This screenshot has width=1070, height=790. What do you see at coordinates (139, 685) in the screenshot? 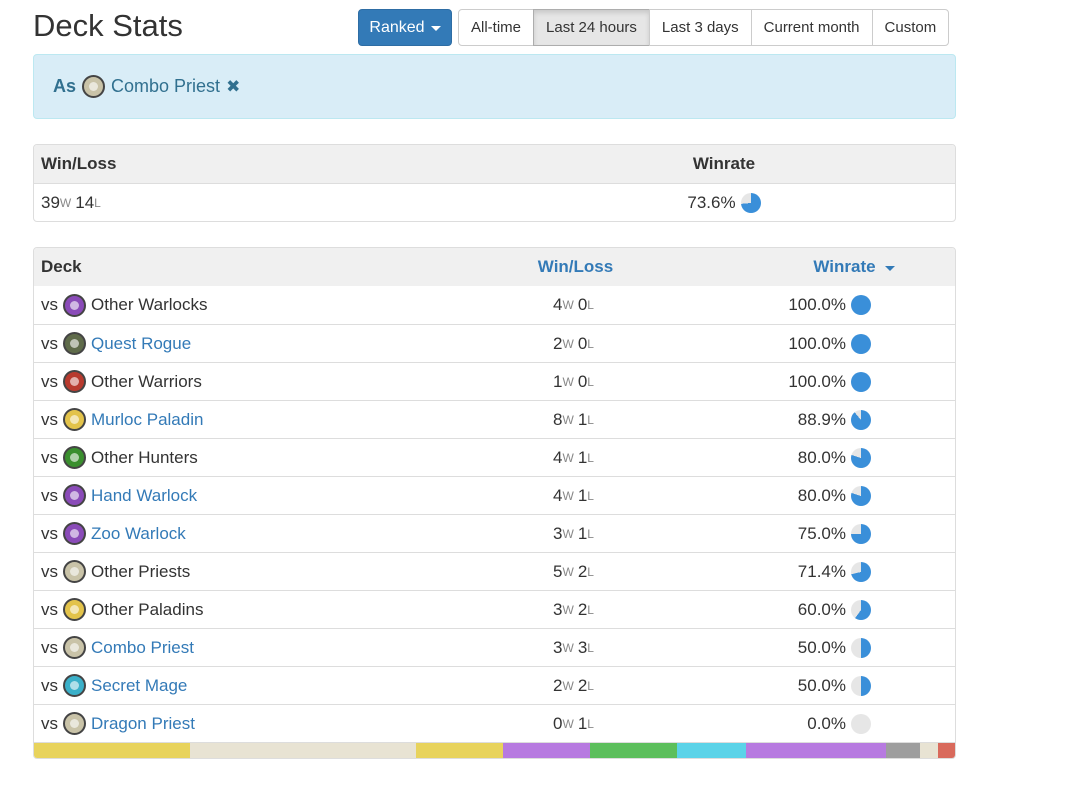
I see `deck-name: Secret Mage` at bounding box center [139, 685].